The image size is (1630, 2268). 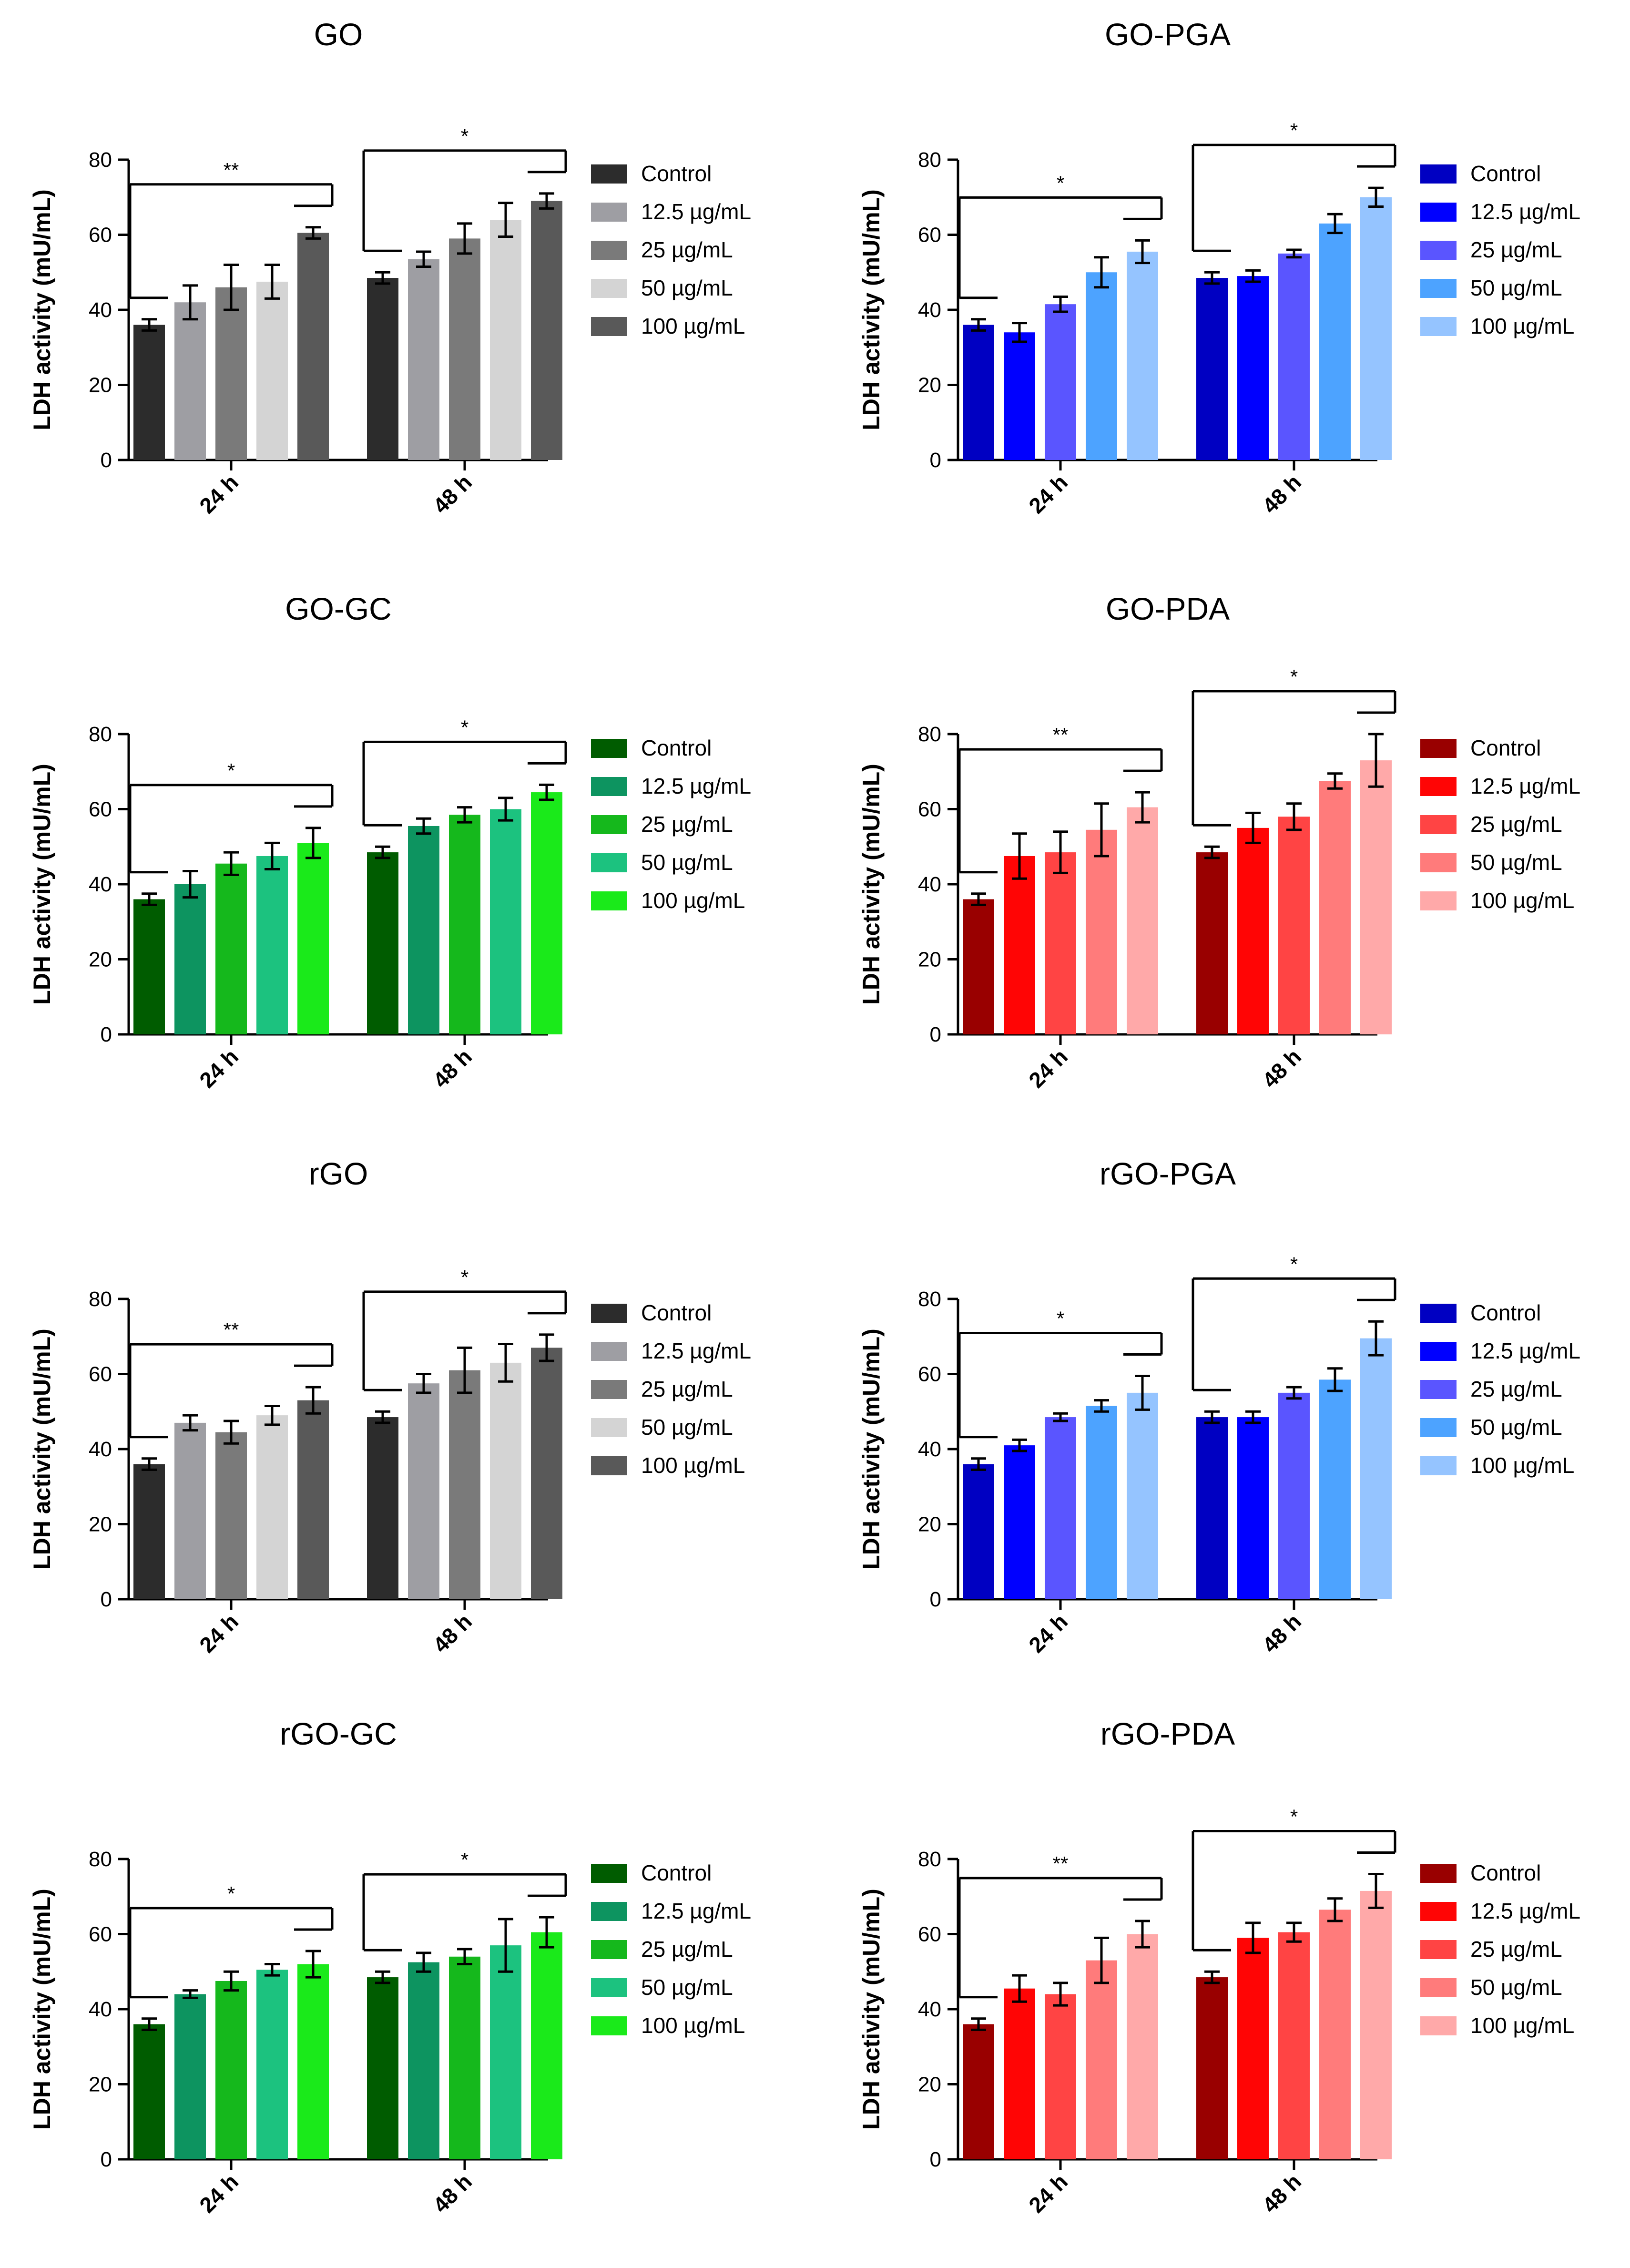 What do you see at coordinates (338, 34) in the screenshot?
I see `chart-title: GO` at bounding box center [338, 34].